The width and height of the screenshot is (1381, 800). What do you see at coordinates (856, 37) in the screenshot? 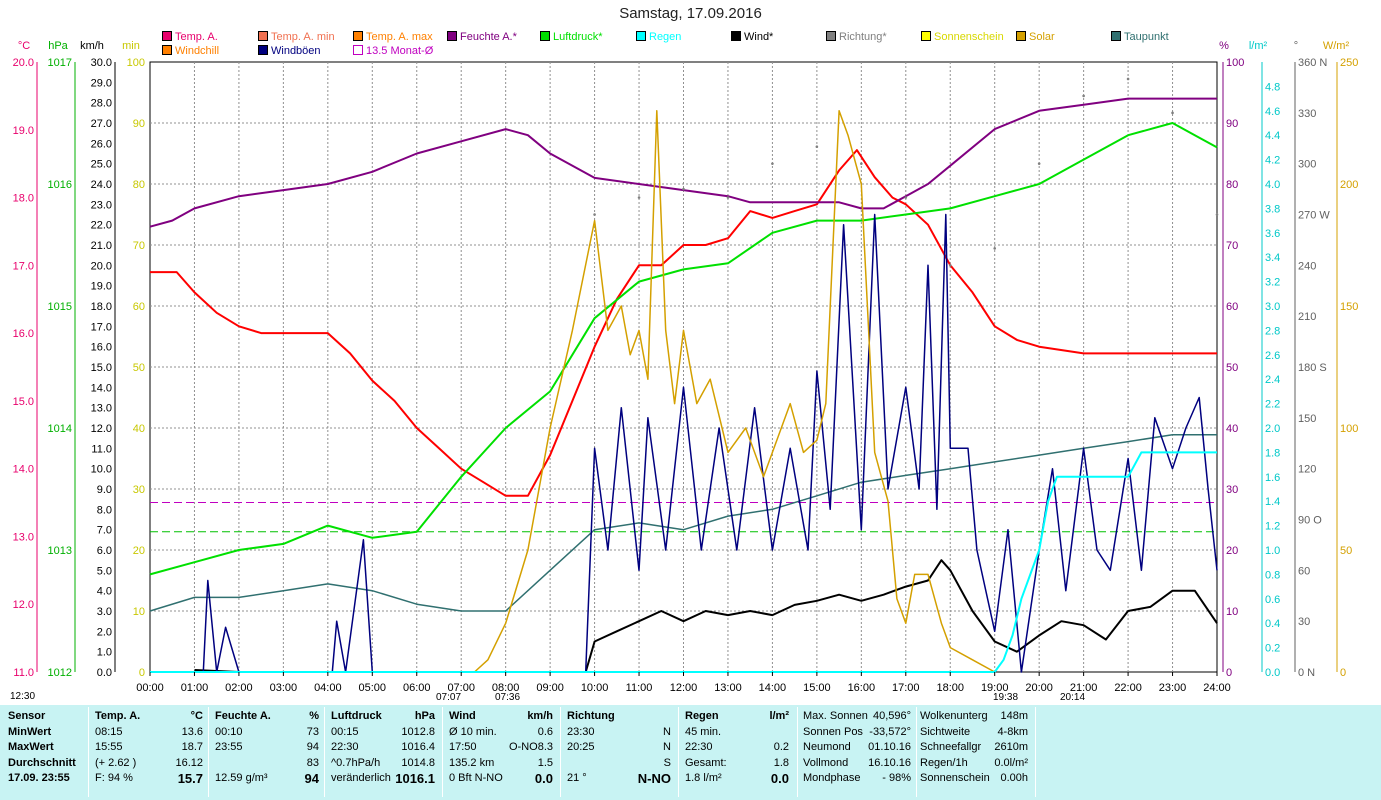
I see `legend-item: Richtung*` at bounding box center [856, 37].